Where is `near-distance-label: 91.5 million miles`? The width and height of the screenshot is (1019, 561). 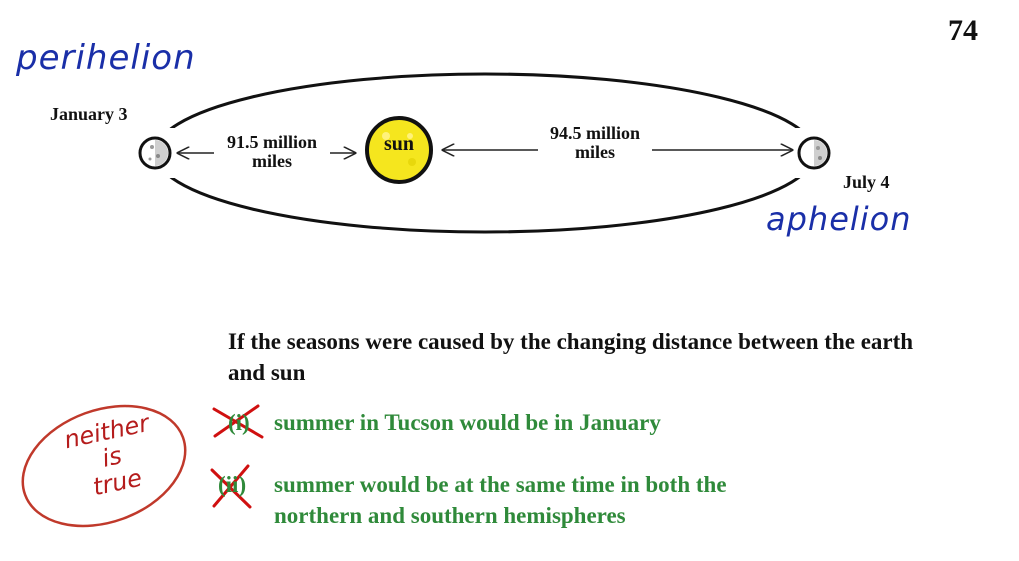
near-distance-label: 91.5 million miles is located at coordinates (272, 152).